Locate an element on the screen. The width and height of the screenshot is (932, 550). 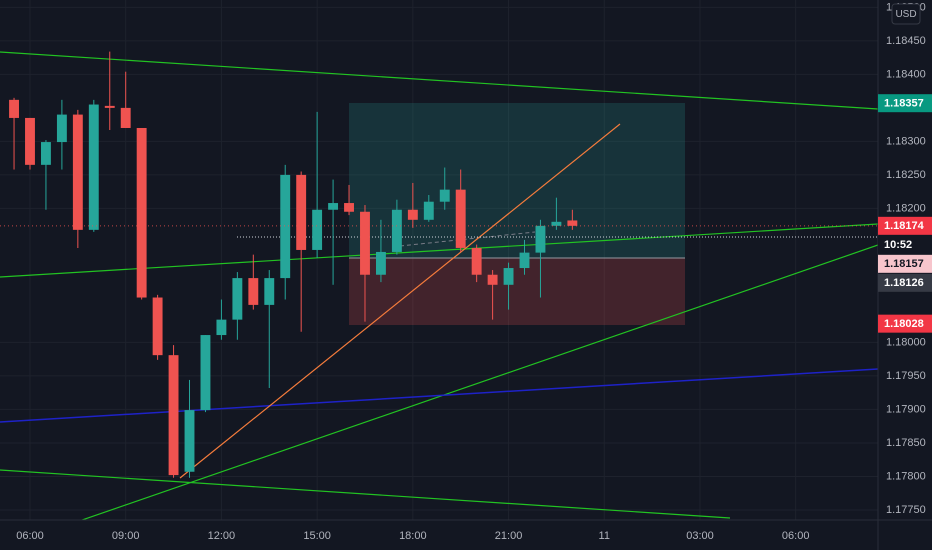
x-tick-label: 03:00 is located at coordinates (700, 536).